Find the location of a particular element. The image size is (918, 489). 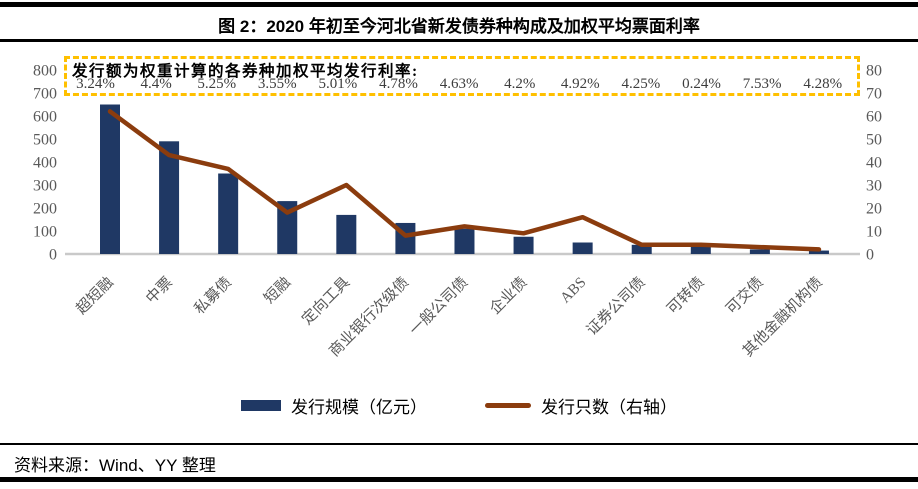

legend-label-issuance-count: 发行只数（右轴） is located at coordinates (609, 407).